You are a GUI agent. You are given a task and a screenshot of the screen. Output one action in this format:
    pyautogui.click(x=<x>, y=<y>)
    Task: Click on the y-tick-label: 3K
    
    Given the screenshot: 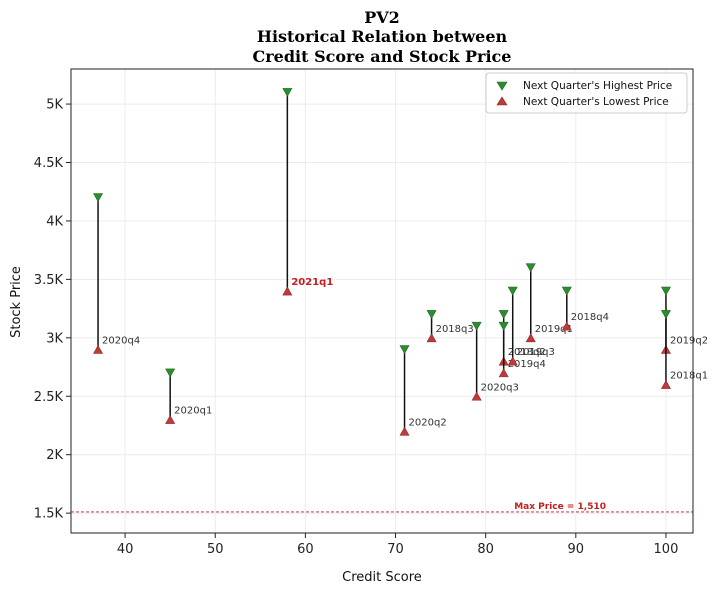 What is the action you would take?
    pyautogui.click(x=54, y=338)
    